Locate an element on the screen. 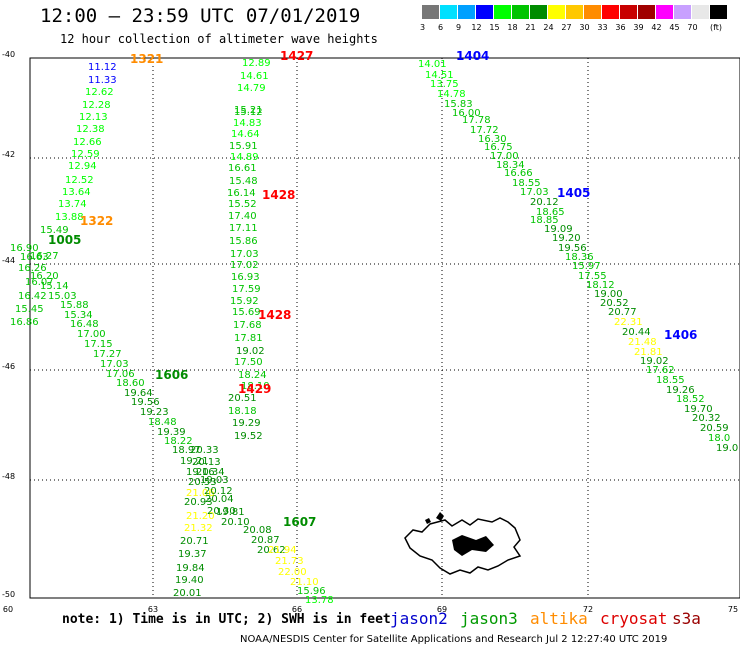 This screenshot has height=650, width=740. wave-height-reading: 17.59 is located at coordinates (246, 289).